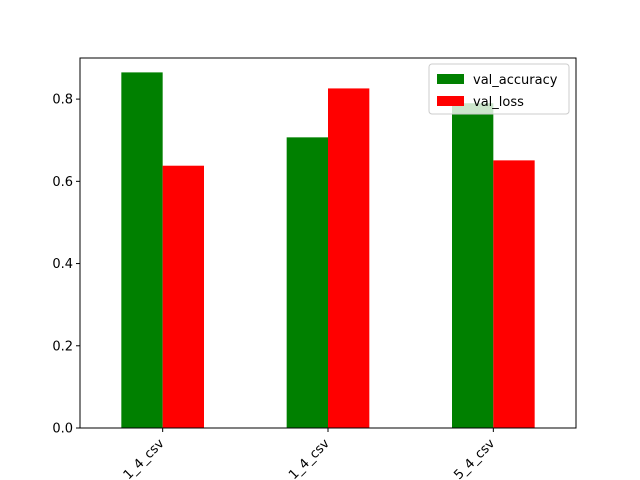  What do you see at coordinates (498, 102) in the screenshot?
I see `legend-label-val_loss: val_loss` at bounding box center [498, 102].